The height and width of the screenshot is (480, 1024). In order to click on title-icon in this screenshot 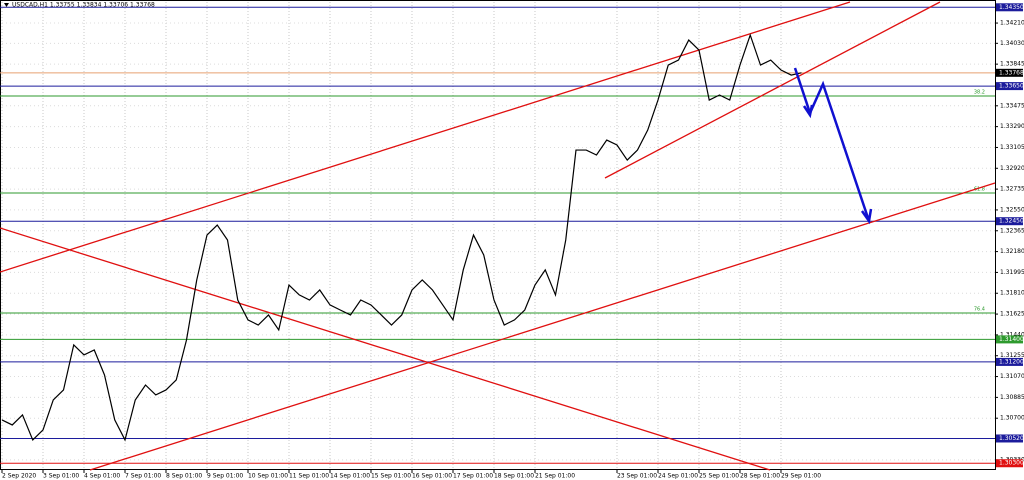, I will do `click(6, 5)`.